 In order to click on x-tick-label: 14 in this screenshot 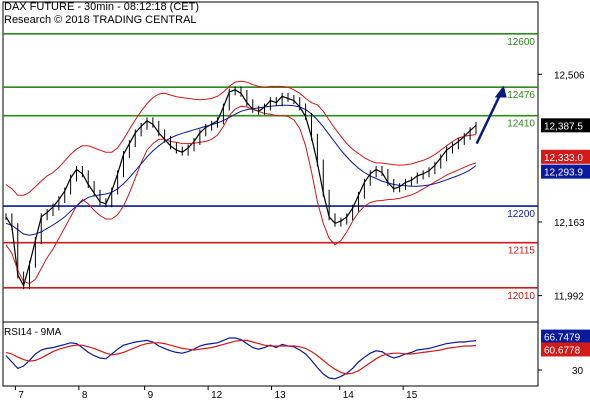, I will do `click(349, 395)`.